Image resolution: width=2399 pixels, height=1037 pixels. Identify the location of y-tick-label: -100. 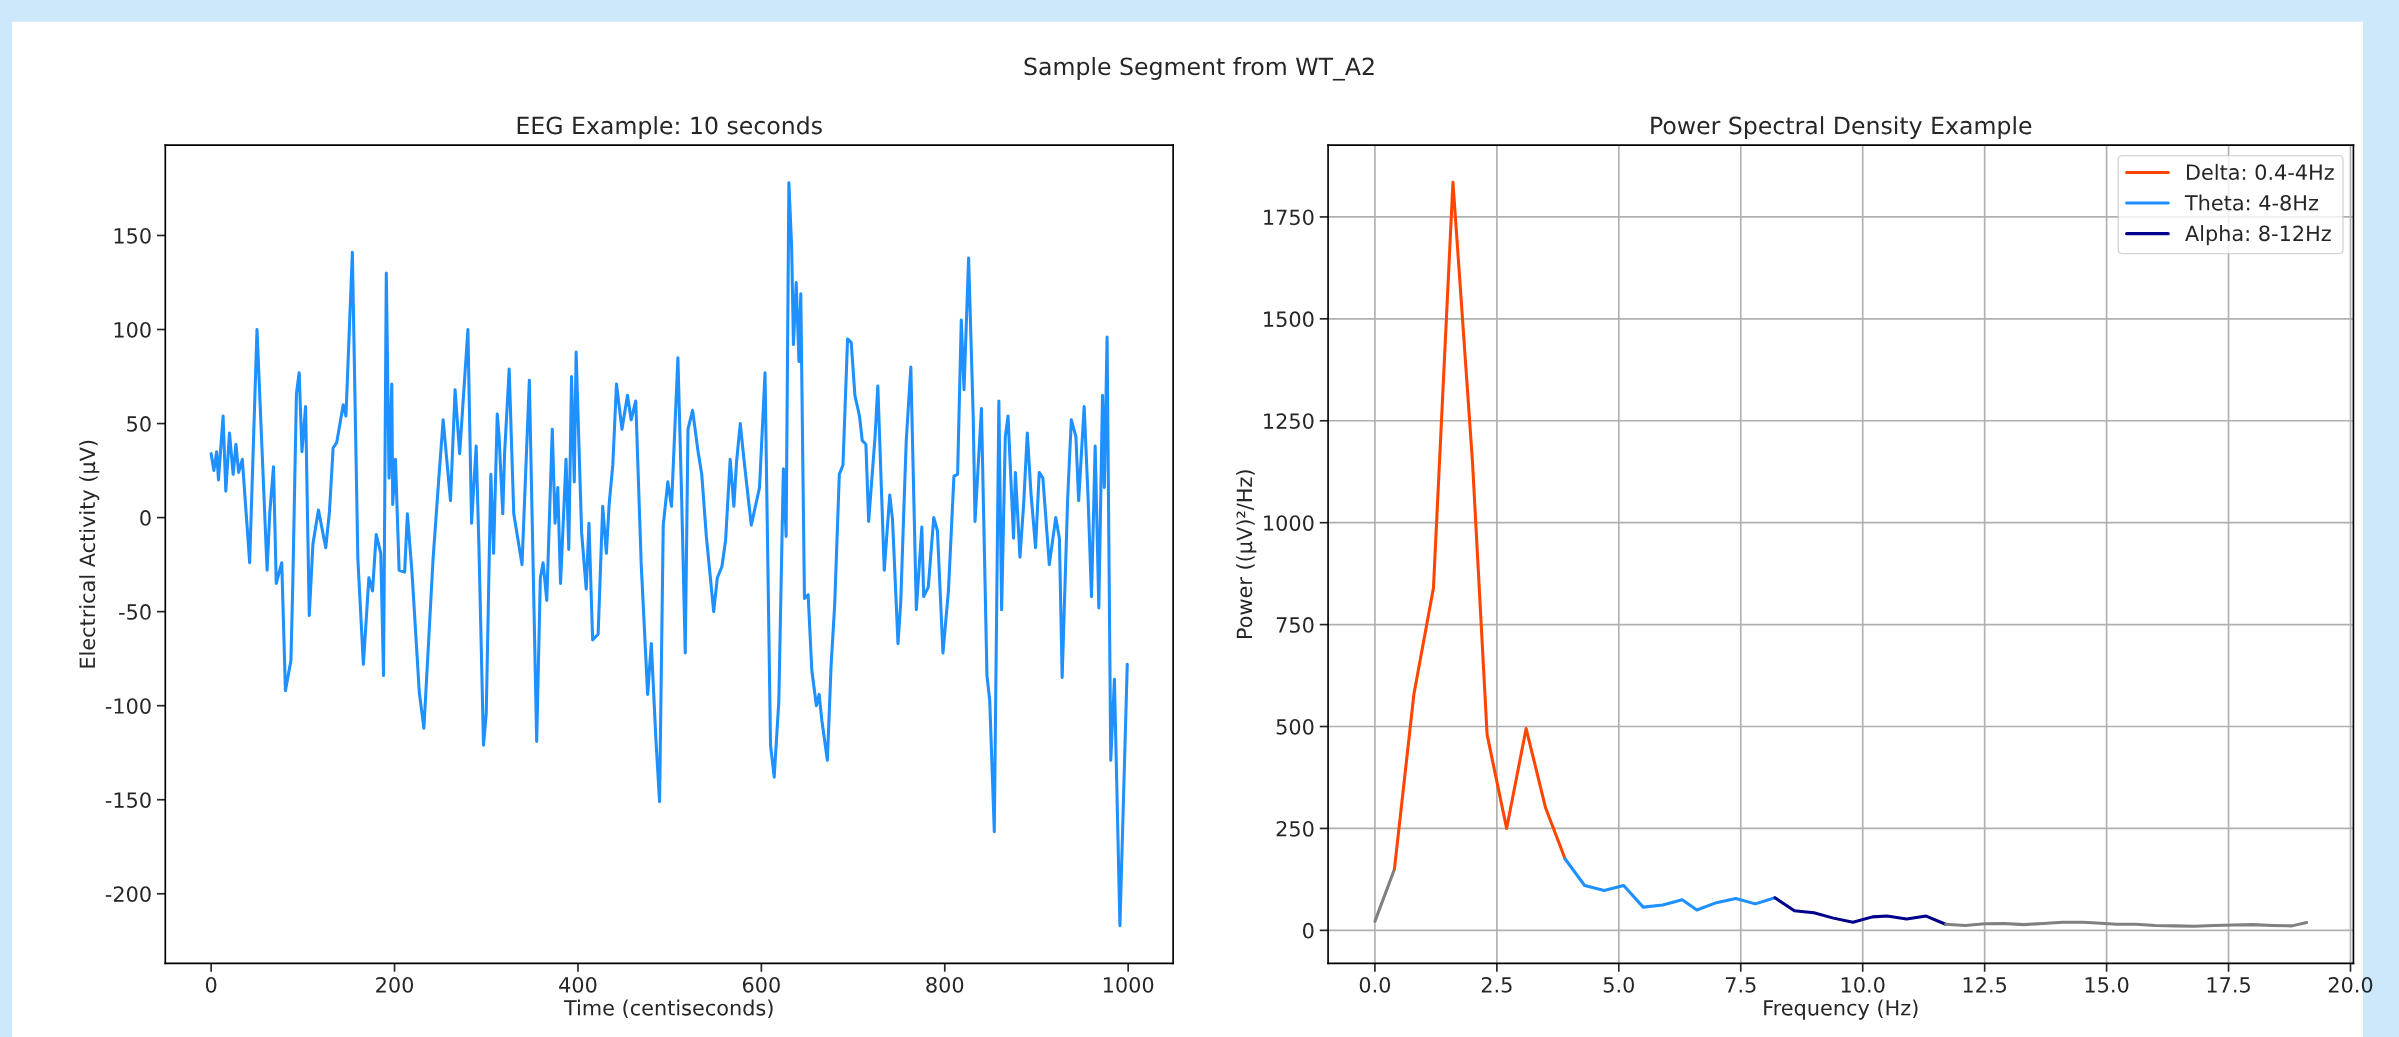
(128, 706).